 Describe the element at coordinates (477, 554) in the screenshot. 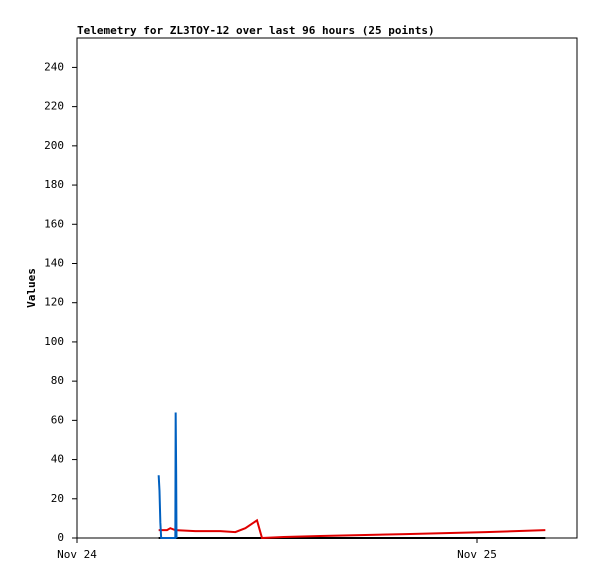

I see `x-tick-label: Nov 25` at that location.